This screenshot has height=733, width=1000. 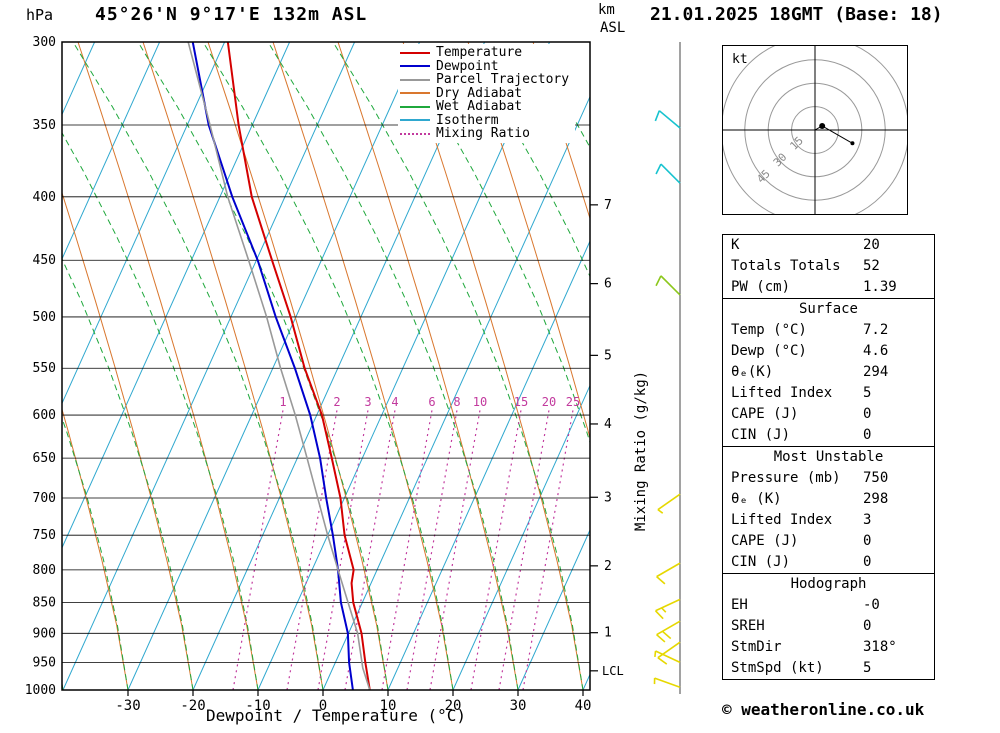 I want to click on svg-text: -10, so click(x=257, y=706).